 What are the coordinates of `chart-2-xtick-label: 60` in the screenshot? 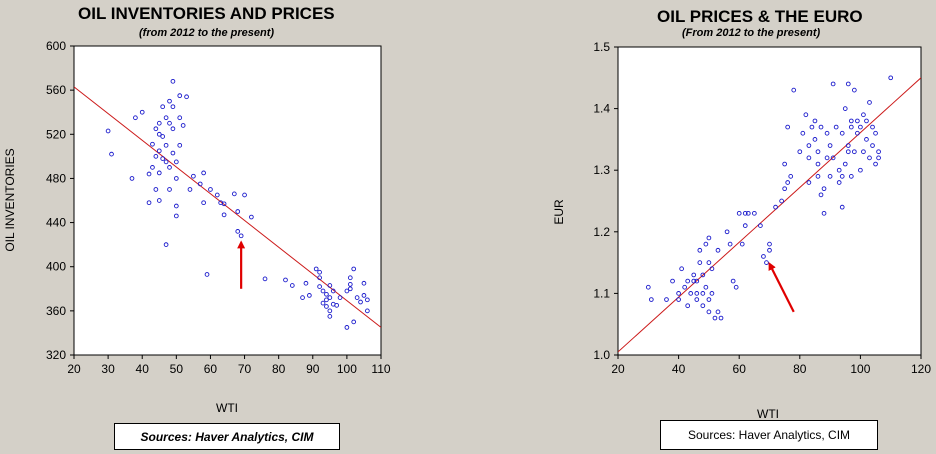 It's located at (740, 369).